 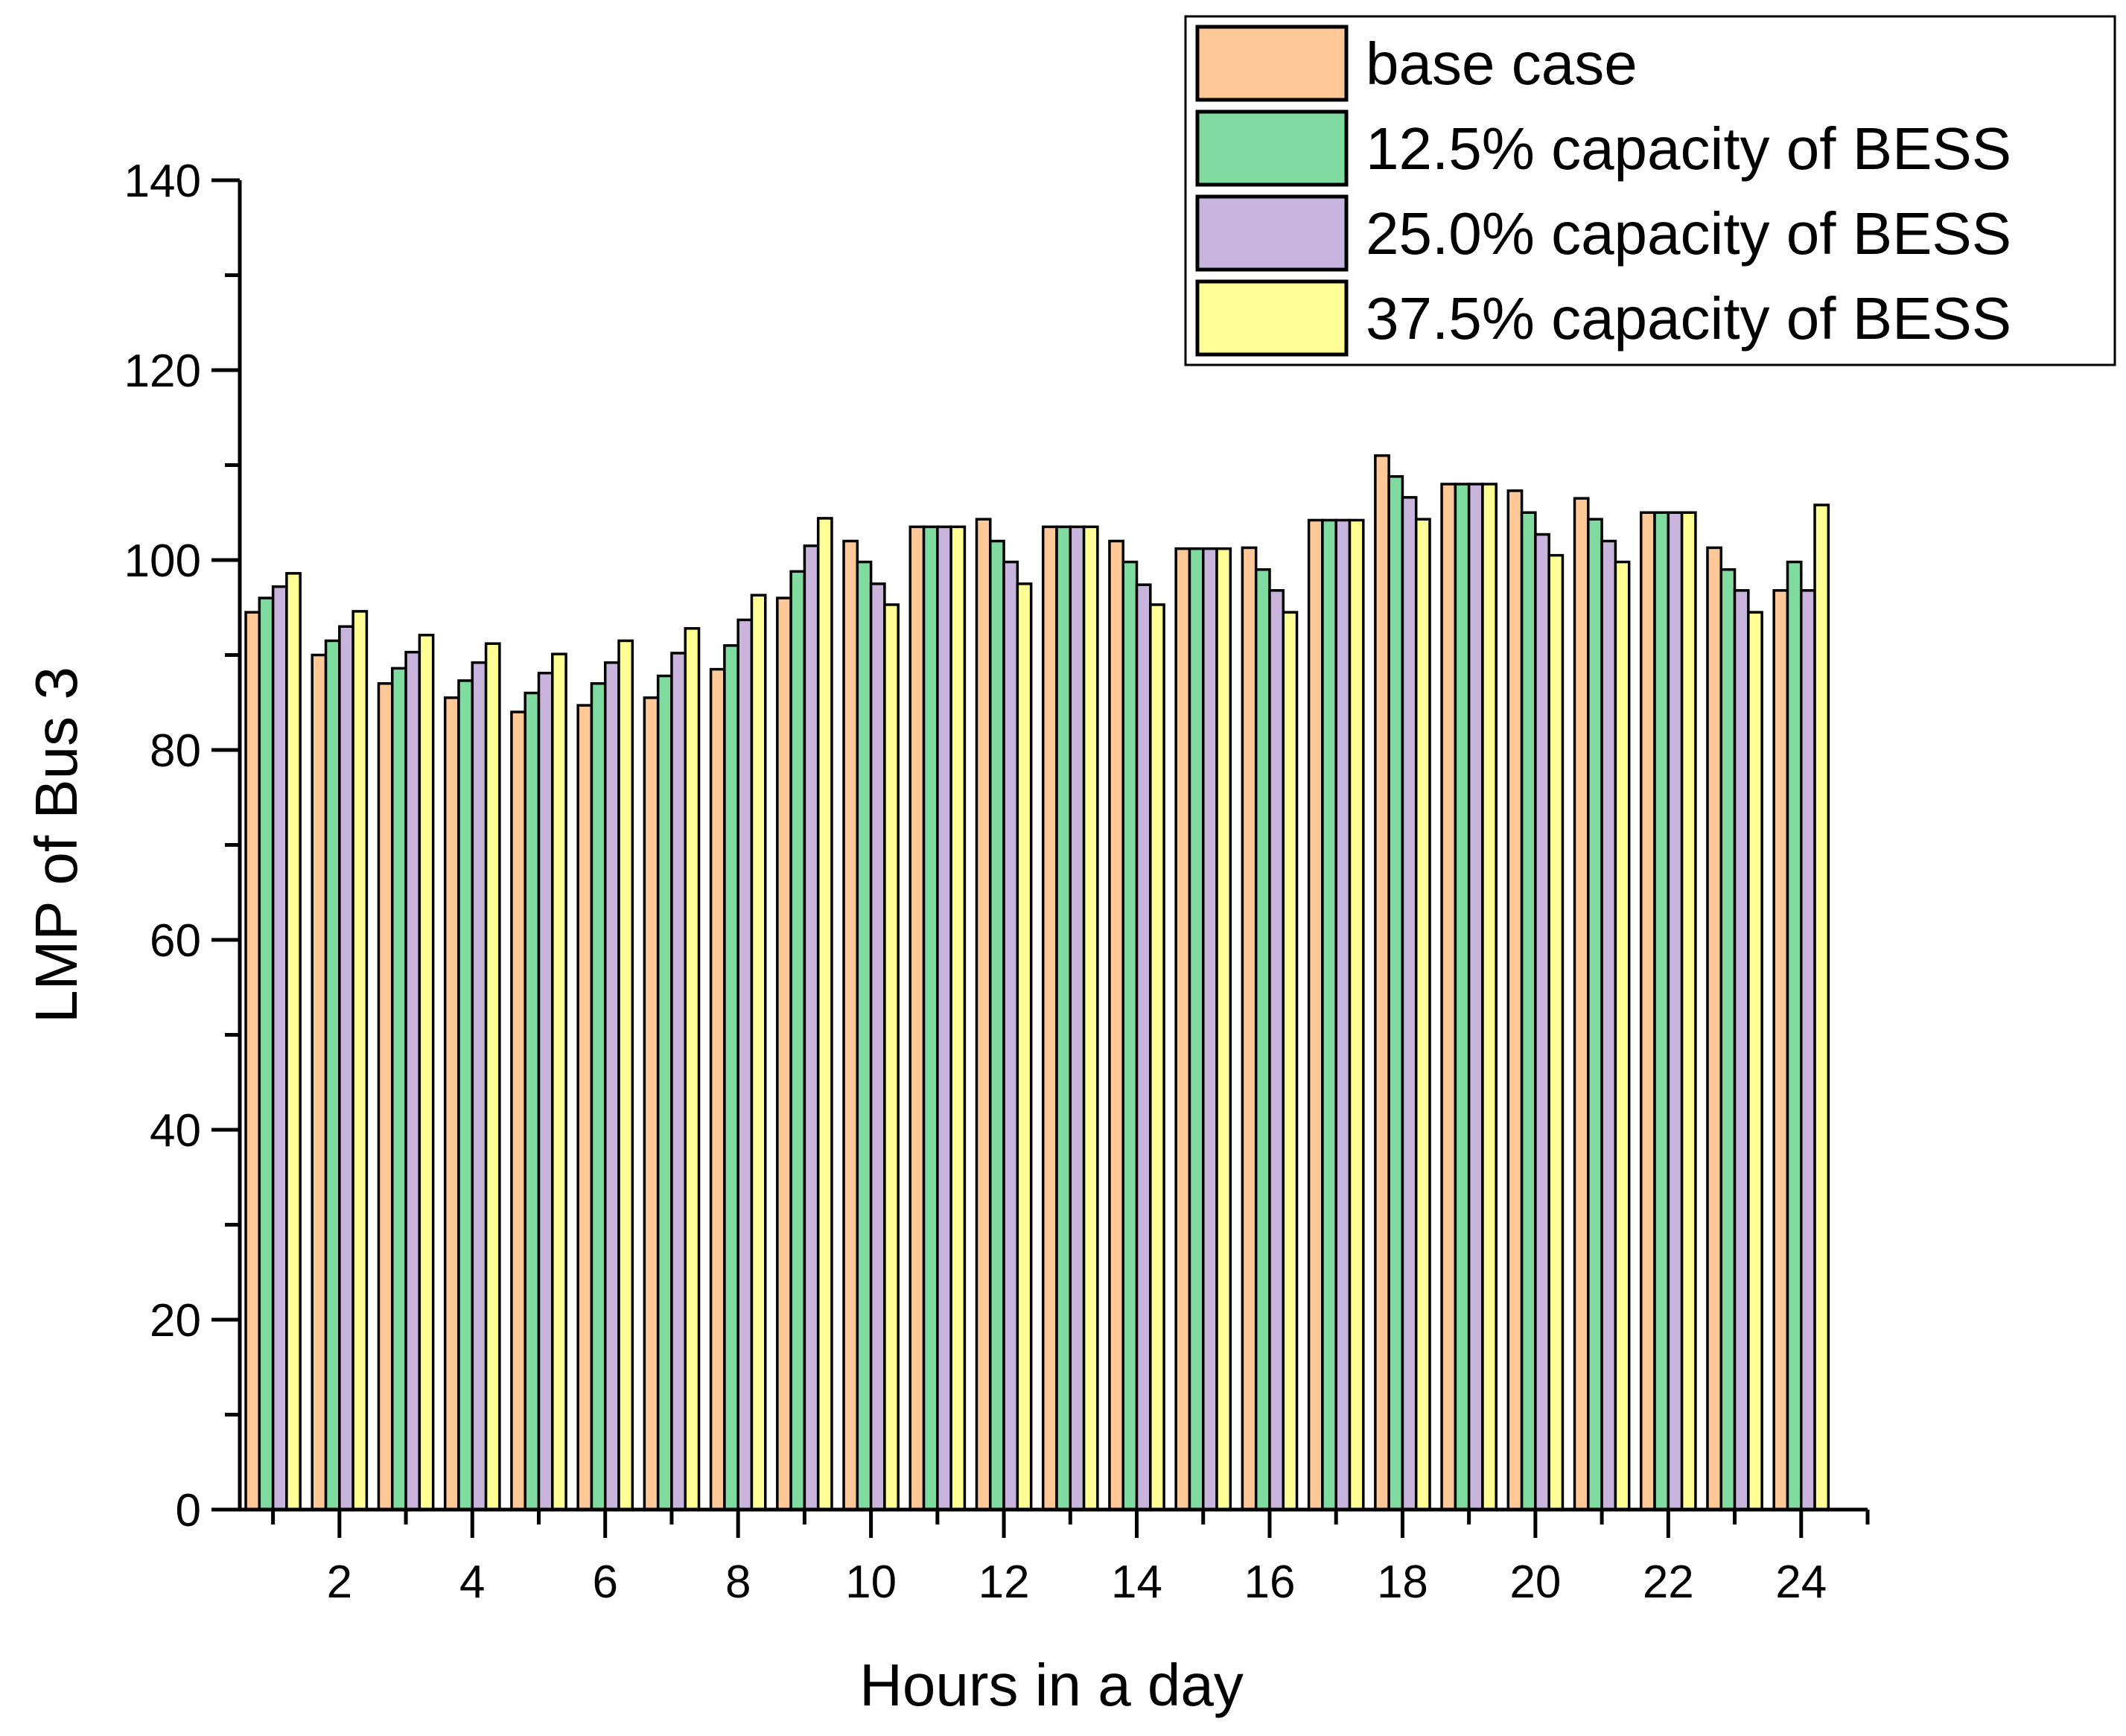 I want to click on x-tick-label: 12, so click(x=1004, y=1582).